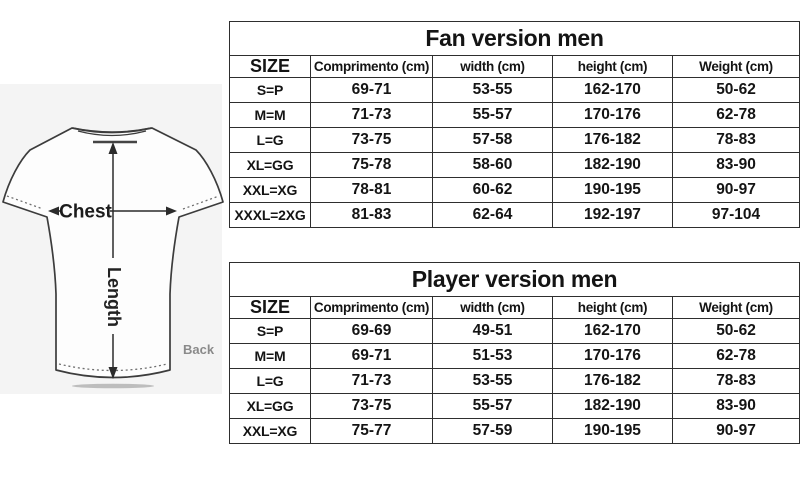  What do you see at coordinates (371, 165) in the screenshot?
I see `table-cell: 75-78` at bounding box center [371, 165].